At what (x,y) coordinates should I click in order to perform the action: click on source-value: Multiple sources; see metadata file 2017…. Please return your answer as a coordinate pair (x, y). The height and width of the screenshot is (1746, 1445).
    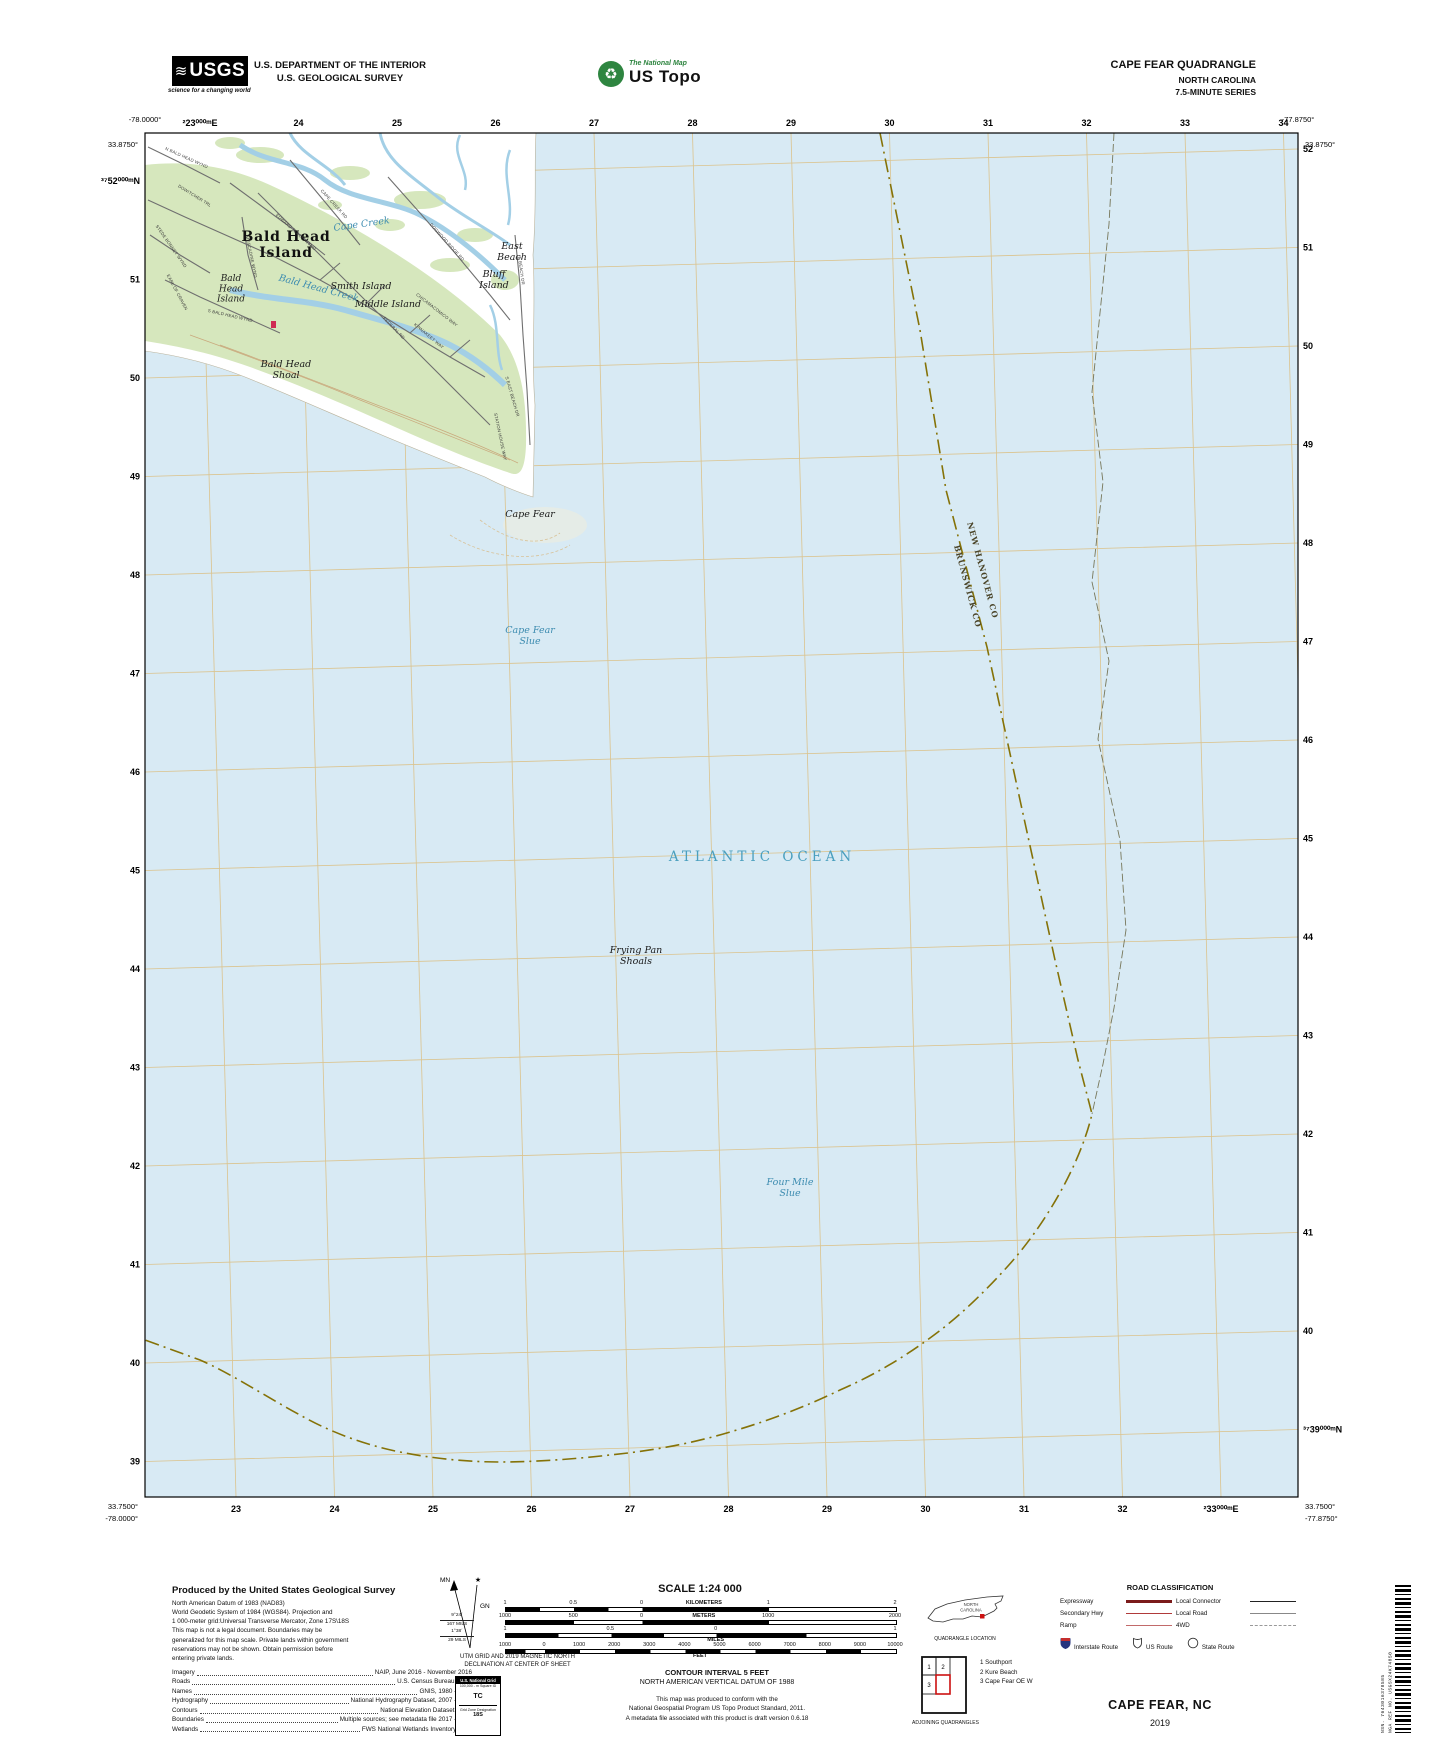
    Looking at the image, I should click on (405, 1720).